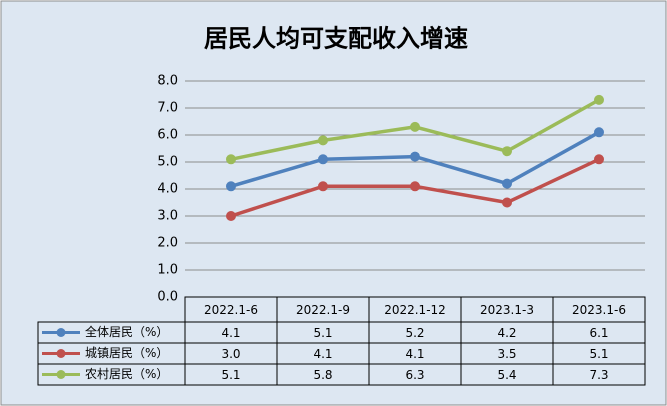 This screenshot has height=406, width=667. What do you see at coordinates (598, 333) in the screenshot?
I see `table-value: 6.1` at bounding box center [598, 333].